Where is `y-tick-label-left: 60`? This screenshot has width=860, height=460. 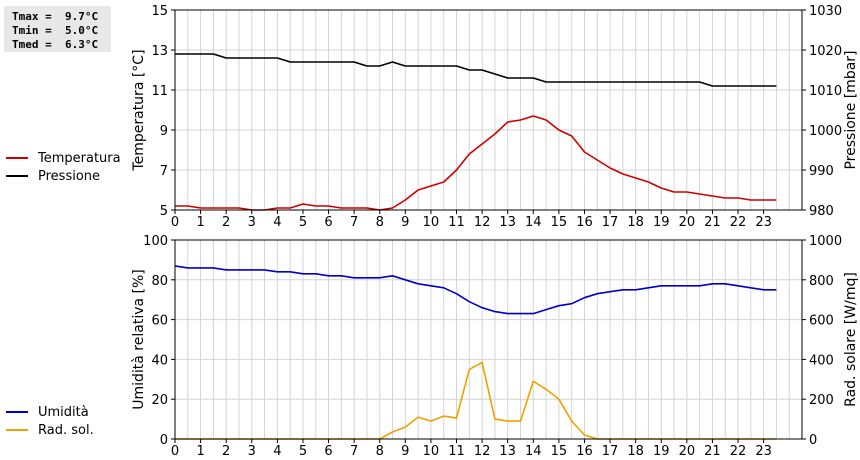
y-tick-label-left: 60 is located at coordinates (159, 321).